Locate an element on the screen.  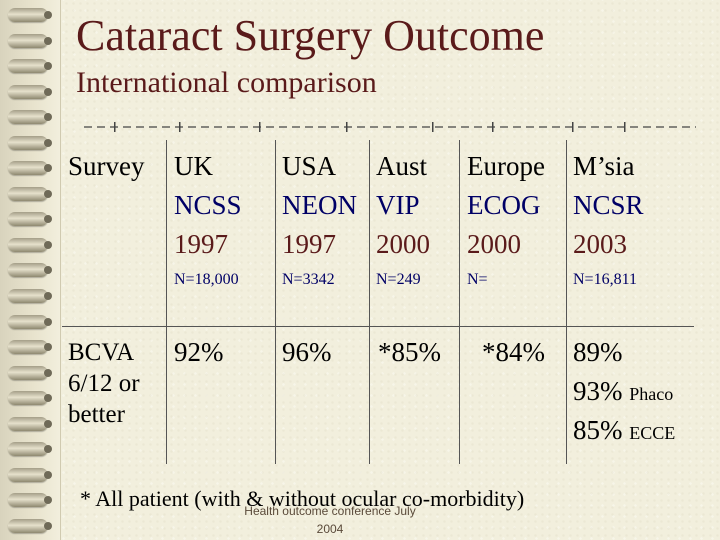
row-label-line: BCVA is located at coordinates (101, 352).